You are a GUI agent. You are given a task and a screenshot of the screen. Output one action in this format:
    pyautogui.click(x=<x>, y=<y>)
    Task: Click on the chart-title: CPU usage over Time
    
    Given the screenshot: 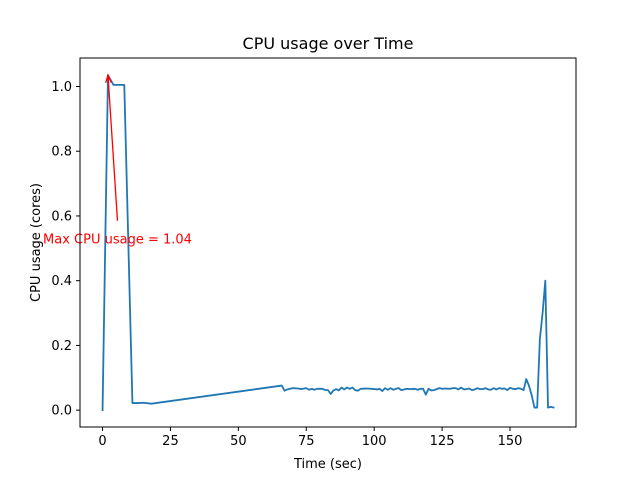 What is the action you would take?
    pyautogui.click(x=328, y=43)
    